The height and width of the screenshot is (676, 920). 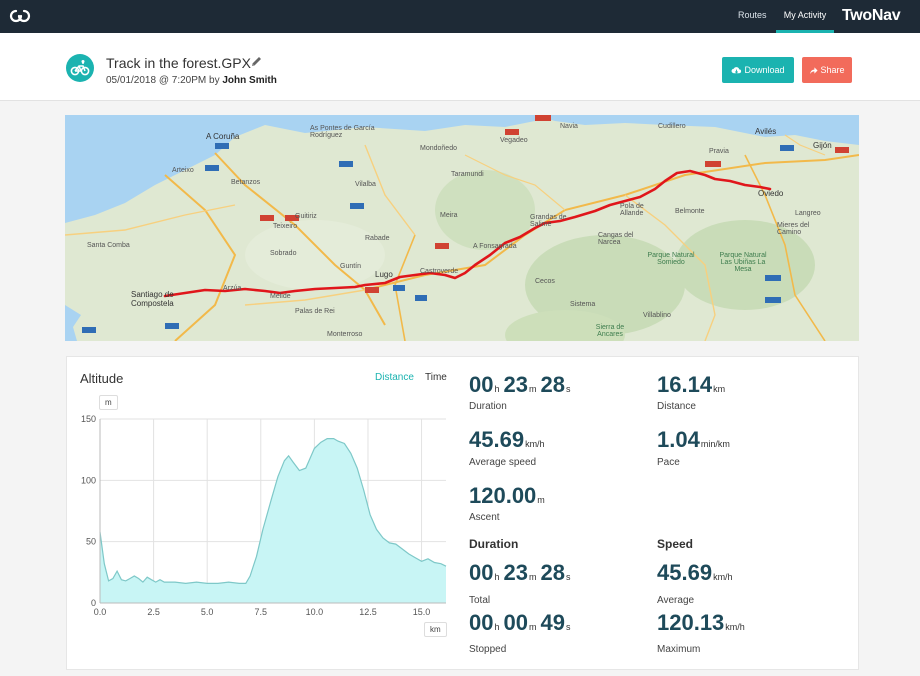 What do you see at coordinates (805, 16) in the screenshot?
I see `nav-my-activity: My Activity` at bounding box center [805, 16].